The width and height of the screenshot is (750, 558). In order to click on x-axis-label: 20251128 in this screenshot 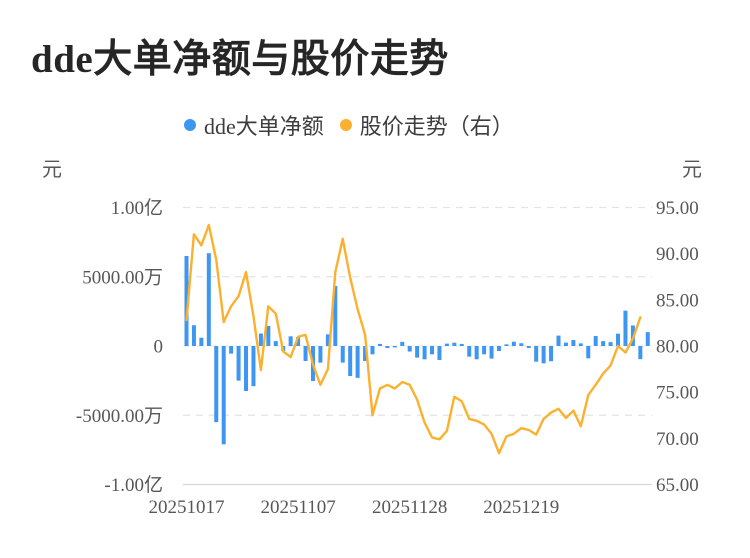, I will do `click(409, 507)`.